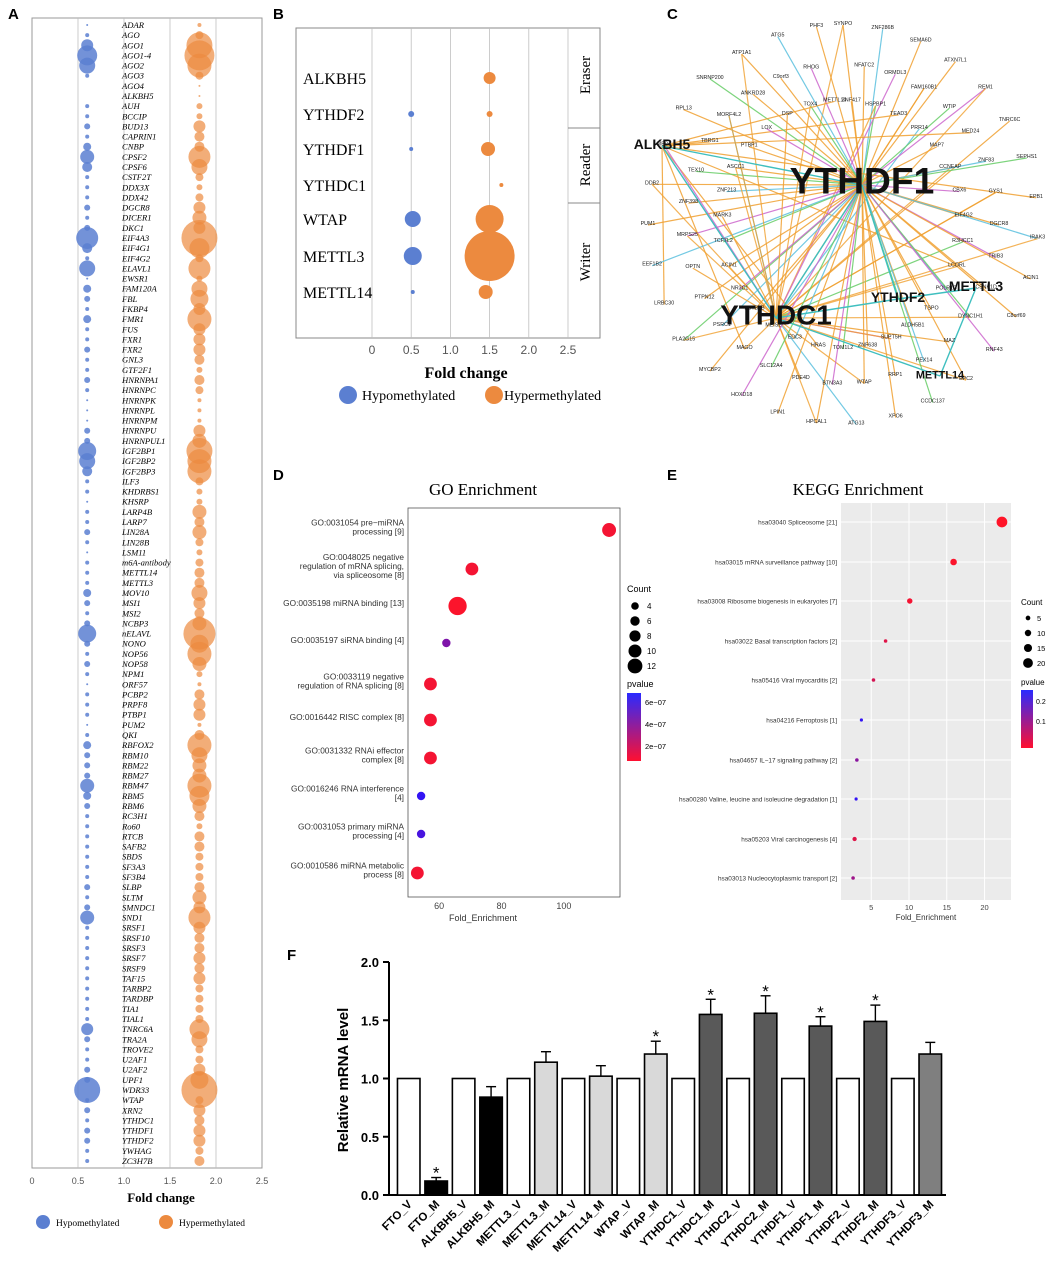  I want to click on d-point, so click(430, 720).